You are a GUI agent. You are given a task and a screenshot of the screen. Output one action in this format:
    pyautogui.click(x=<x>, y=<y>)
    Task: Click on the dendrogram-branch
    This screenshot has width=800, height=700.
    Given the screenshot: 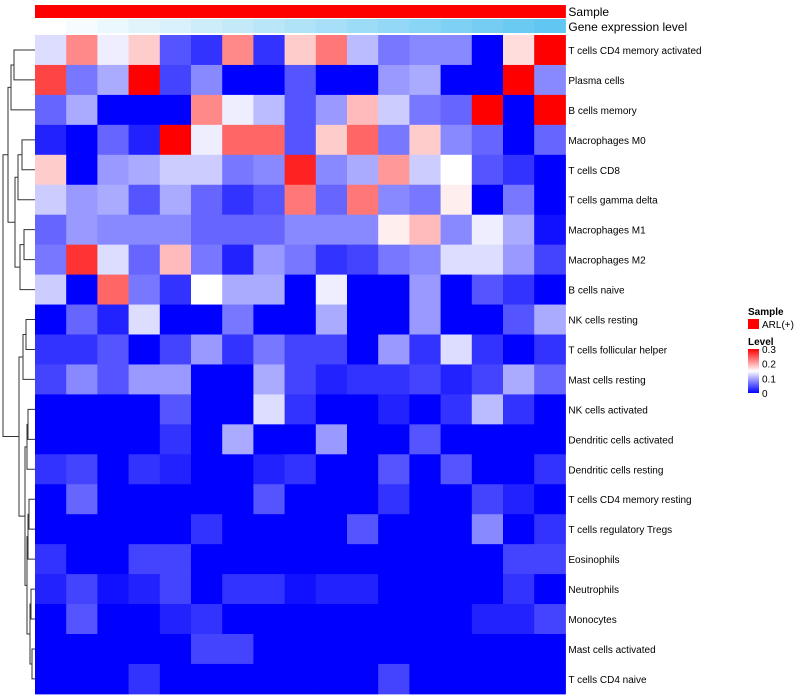 What is the action you would take?
    pyautogui.click(x=30, y=334)
    